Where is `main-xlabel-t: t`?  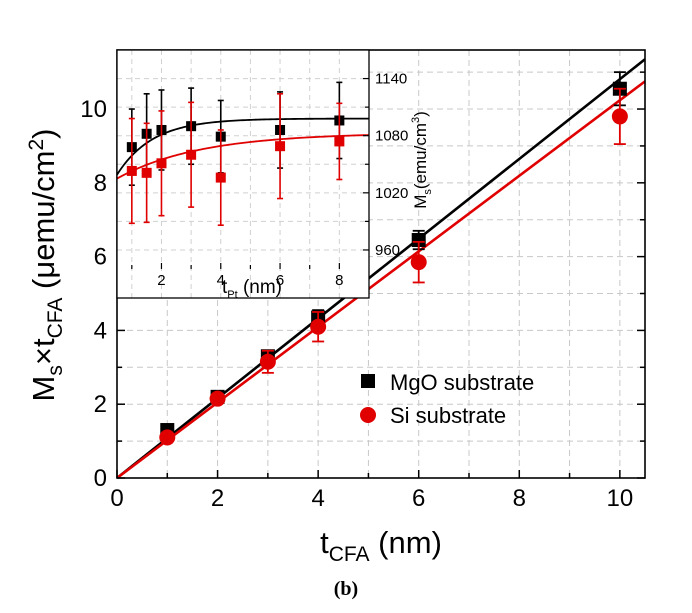
main-xlabel-t: t is located at coordinates (324, 542).